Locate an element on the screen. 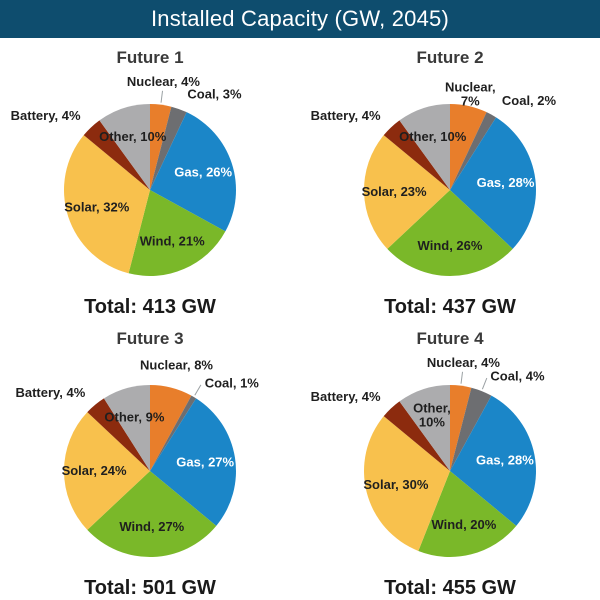 Image resolution: width=600 pixels, height=600 pixels. nuclear-slice-label: Nuclear, 8% is located at coordinates (176, 365).